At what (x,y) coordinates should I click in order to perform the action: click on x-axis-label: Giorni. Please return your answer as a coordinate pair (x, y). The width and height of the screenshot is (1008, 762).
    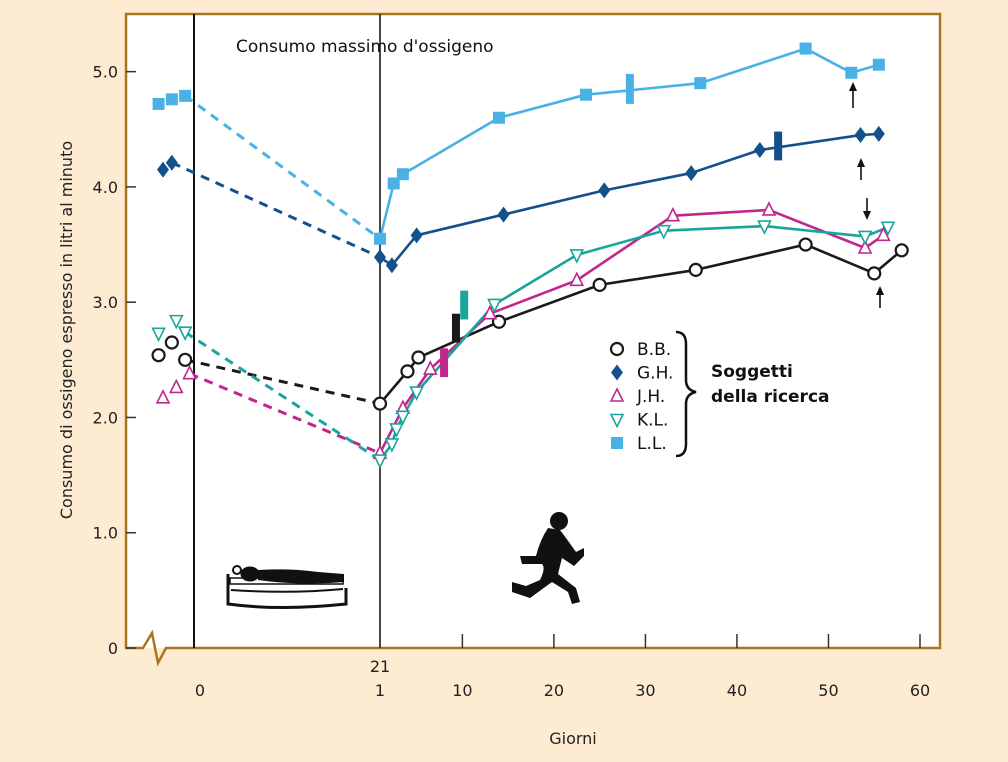
    Looking at the image, I should click on (573, 738).